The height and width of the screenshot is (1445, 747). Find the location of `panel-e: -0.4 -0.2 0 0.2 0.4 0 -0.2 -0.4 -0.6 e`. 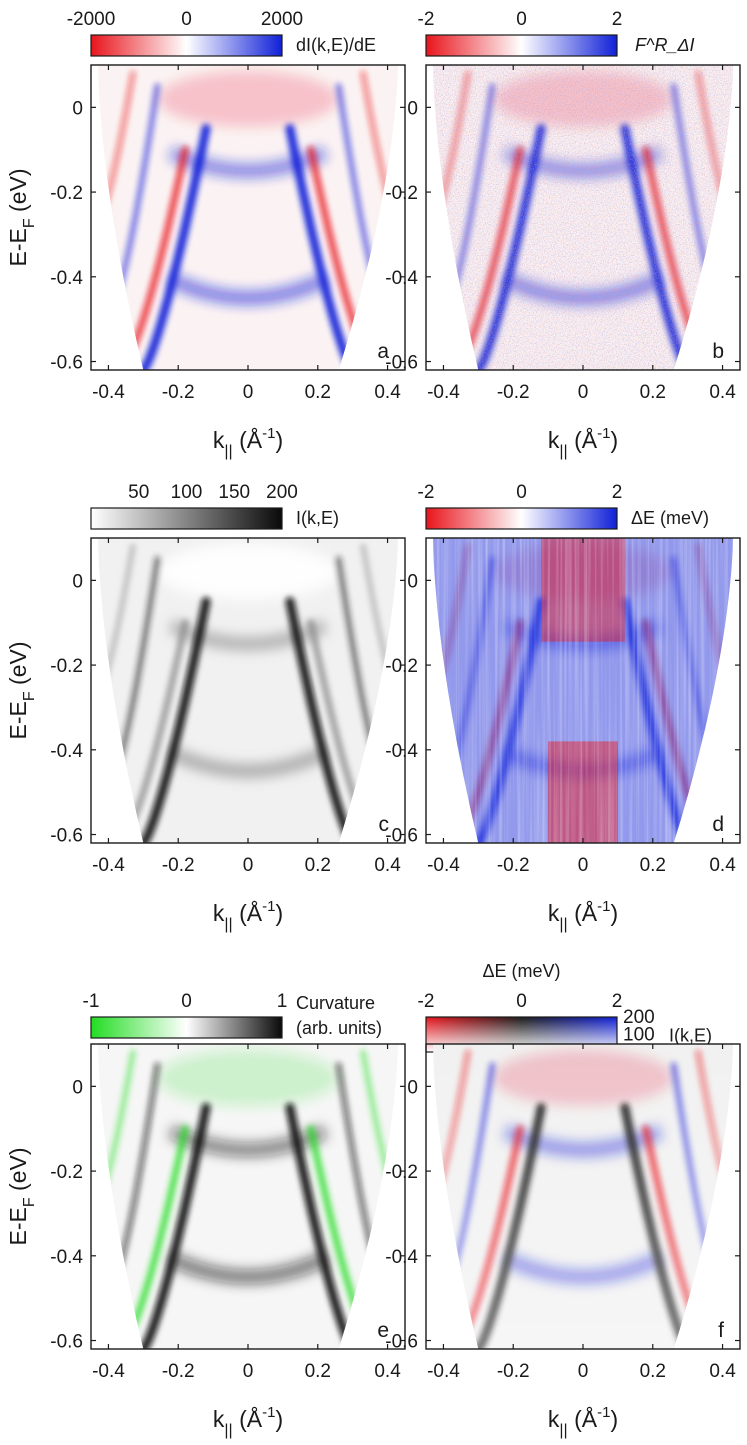

panel-e: -0.4 -0.2 0 0.2 0.4 0 -0.2 -0.4 -0.6 e is located at coordinates (228, 1212).